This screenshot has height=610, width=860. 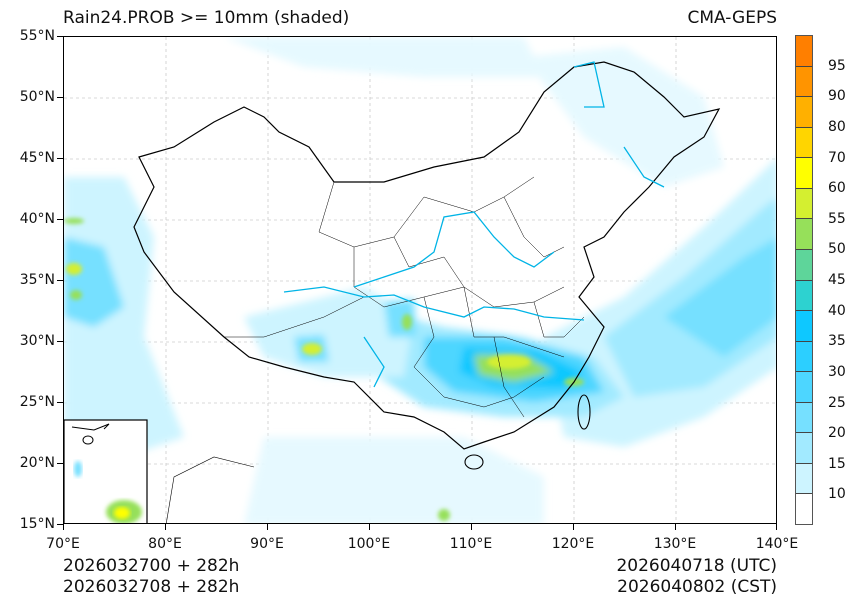 What do you see at coordinates (151, 566) in the screenshot?
I see `init-time-utc: 2026032700 + 282h` at bounding box center [151, 566].